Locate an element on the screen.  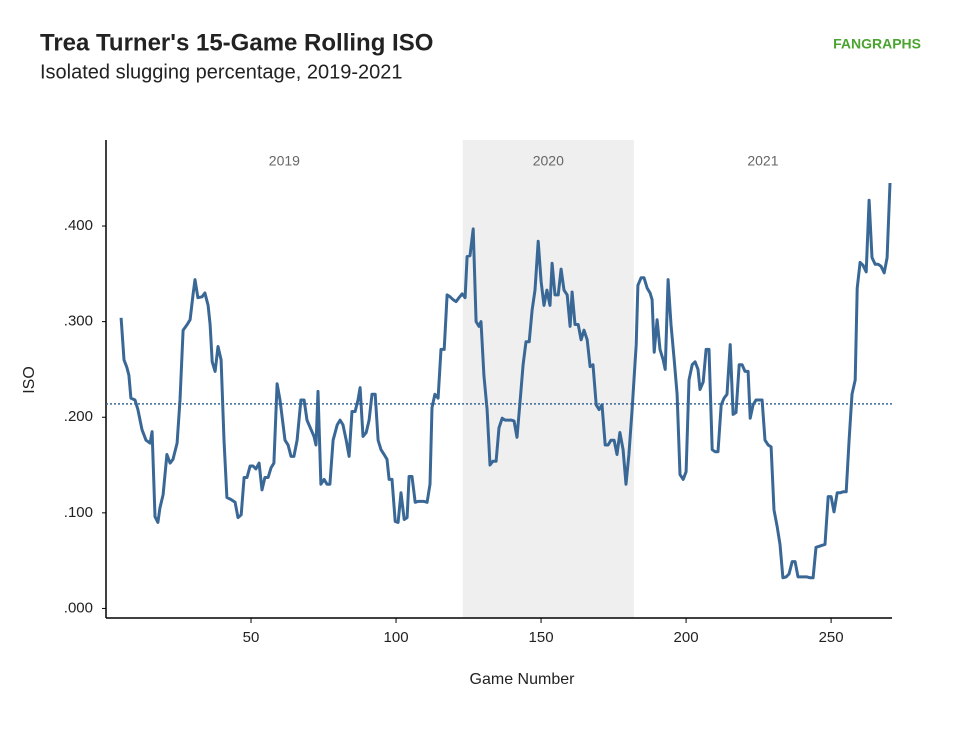
x-tick-label: 100 is located at coordinates (396, 637).